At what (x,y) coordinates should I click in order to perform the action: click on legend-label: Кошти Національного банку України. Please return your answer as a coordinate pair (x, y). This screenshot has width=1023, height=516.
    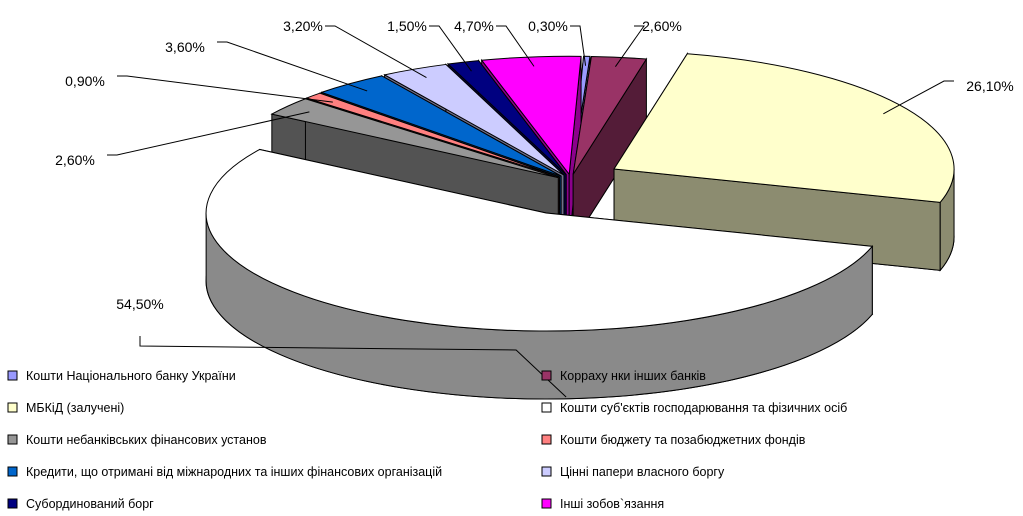
    Looking at the image, I should click on (131, 376).